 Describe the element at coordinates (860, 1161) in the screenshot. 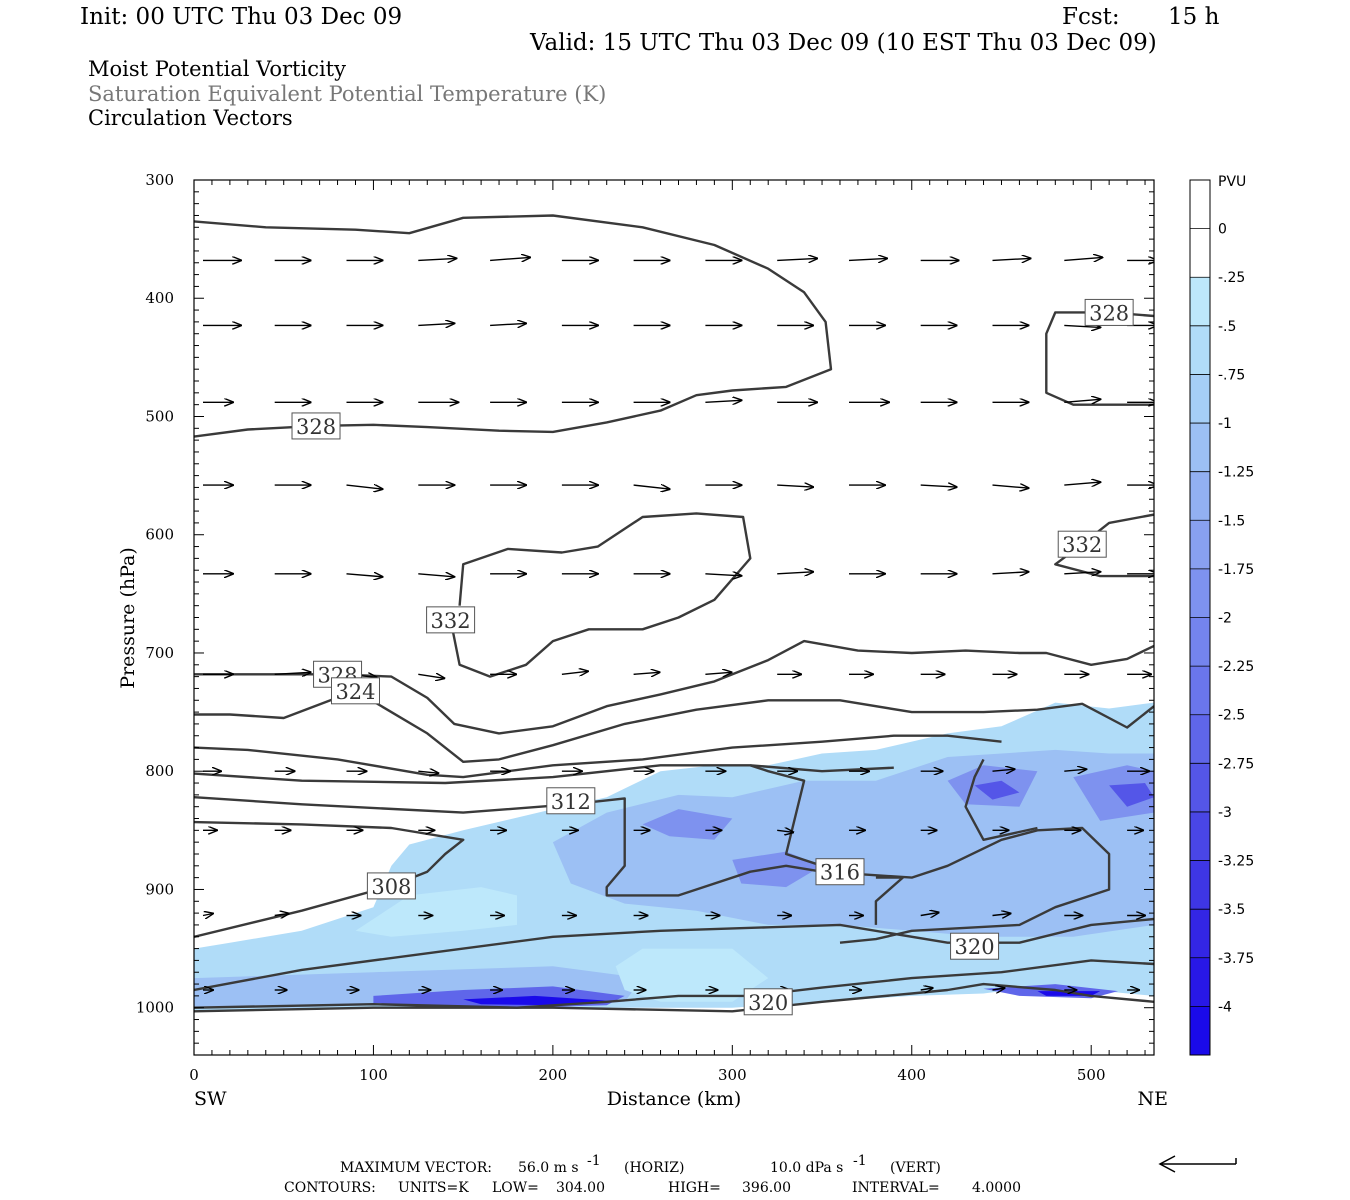

I see `vert-max-exp: -1` at that location.